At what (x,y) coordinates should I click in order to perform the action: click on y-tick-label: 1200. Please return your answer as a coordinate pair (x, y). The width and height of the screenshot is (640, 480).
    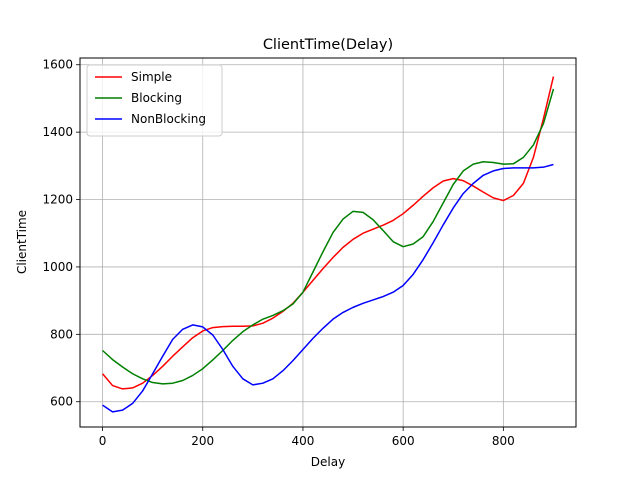
    Looking at the image, I should click on (57, 200).